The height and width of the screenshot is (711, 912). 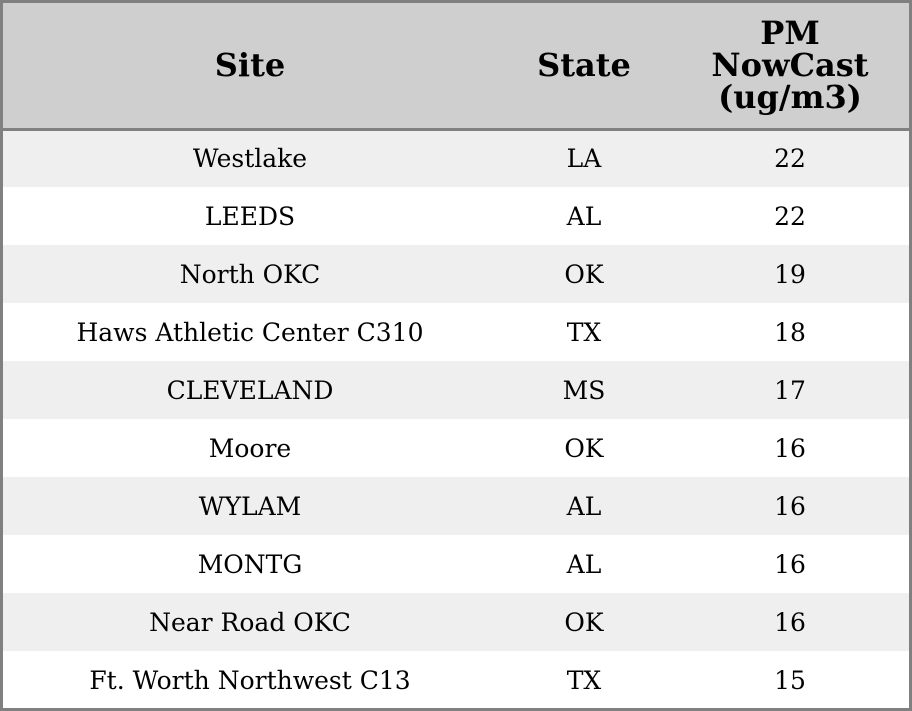 I want to click on cell-site: Near Road OKC, so click(x=250, y=622).